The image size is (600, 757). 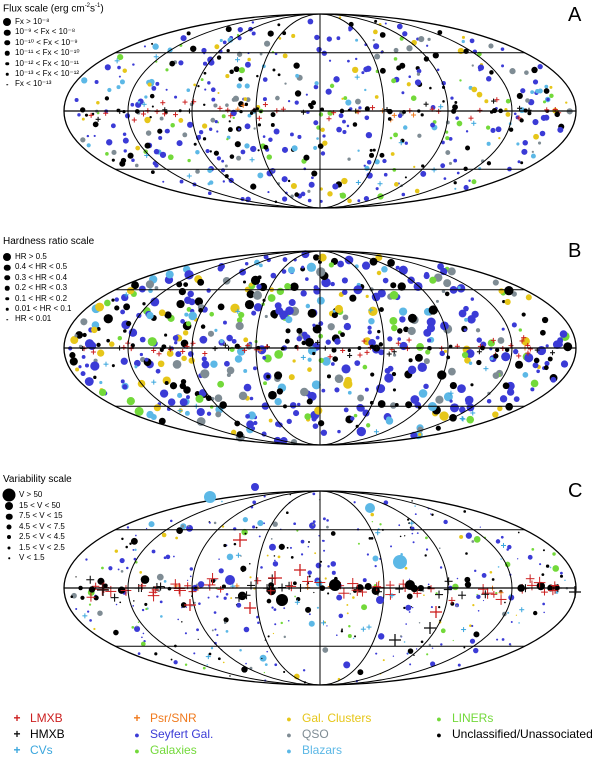 I want to click on legend-marker: ●, so click(x=137, y=735).